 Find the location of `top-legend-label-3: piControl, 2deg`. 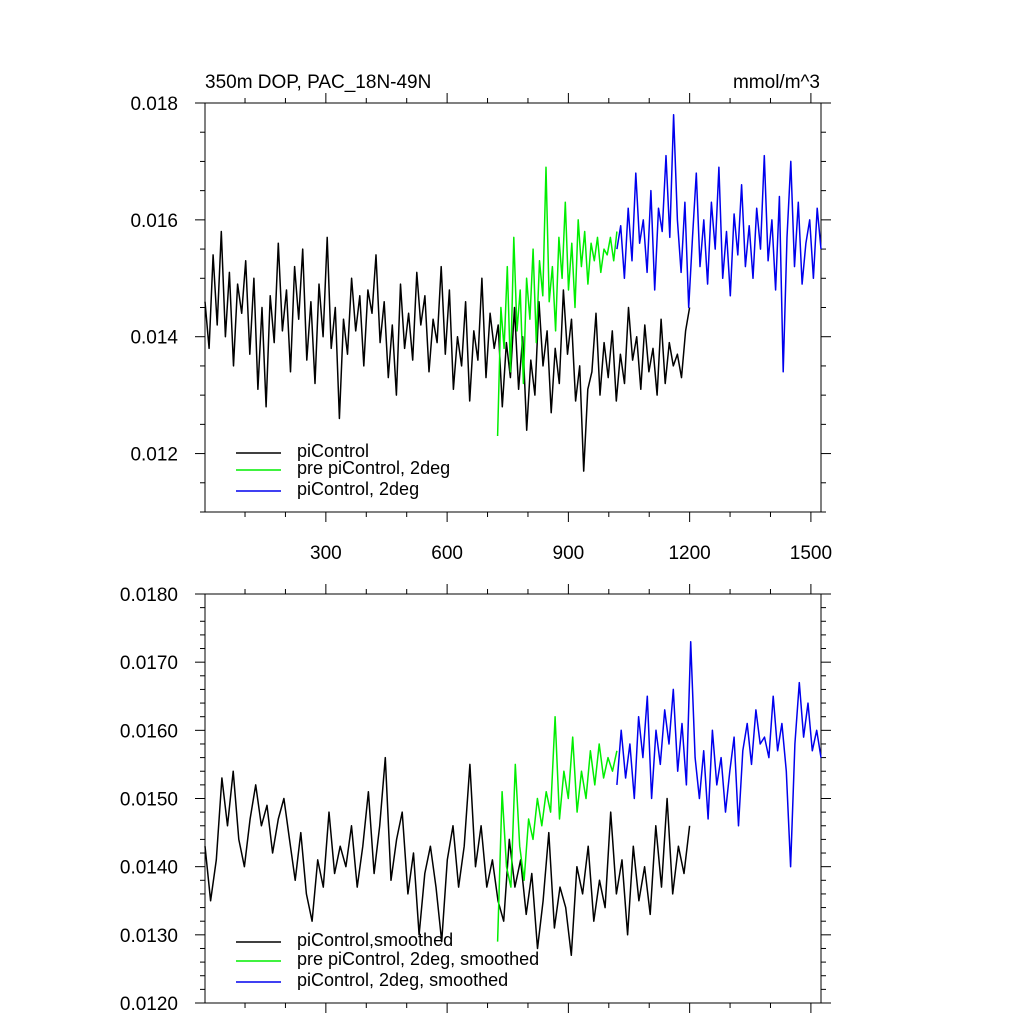

top-legend-label-3: piControl, 2deg is located at coordinates (358, 489).